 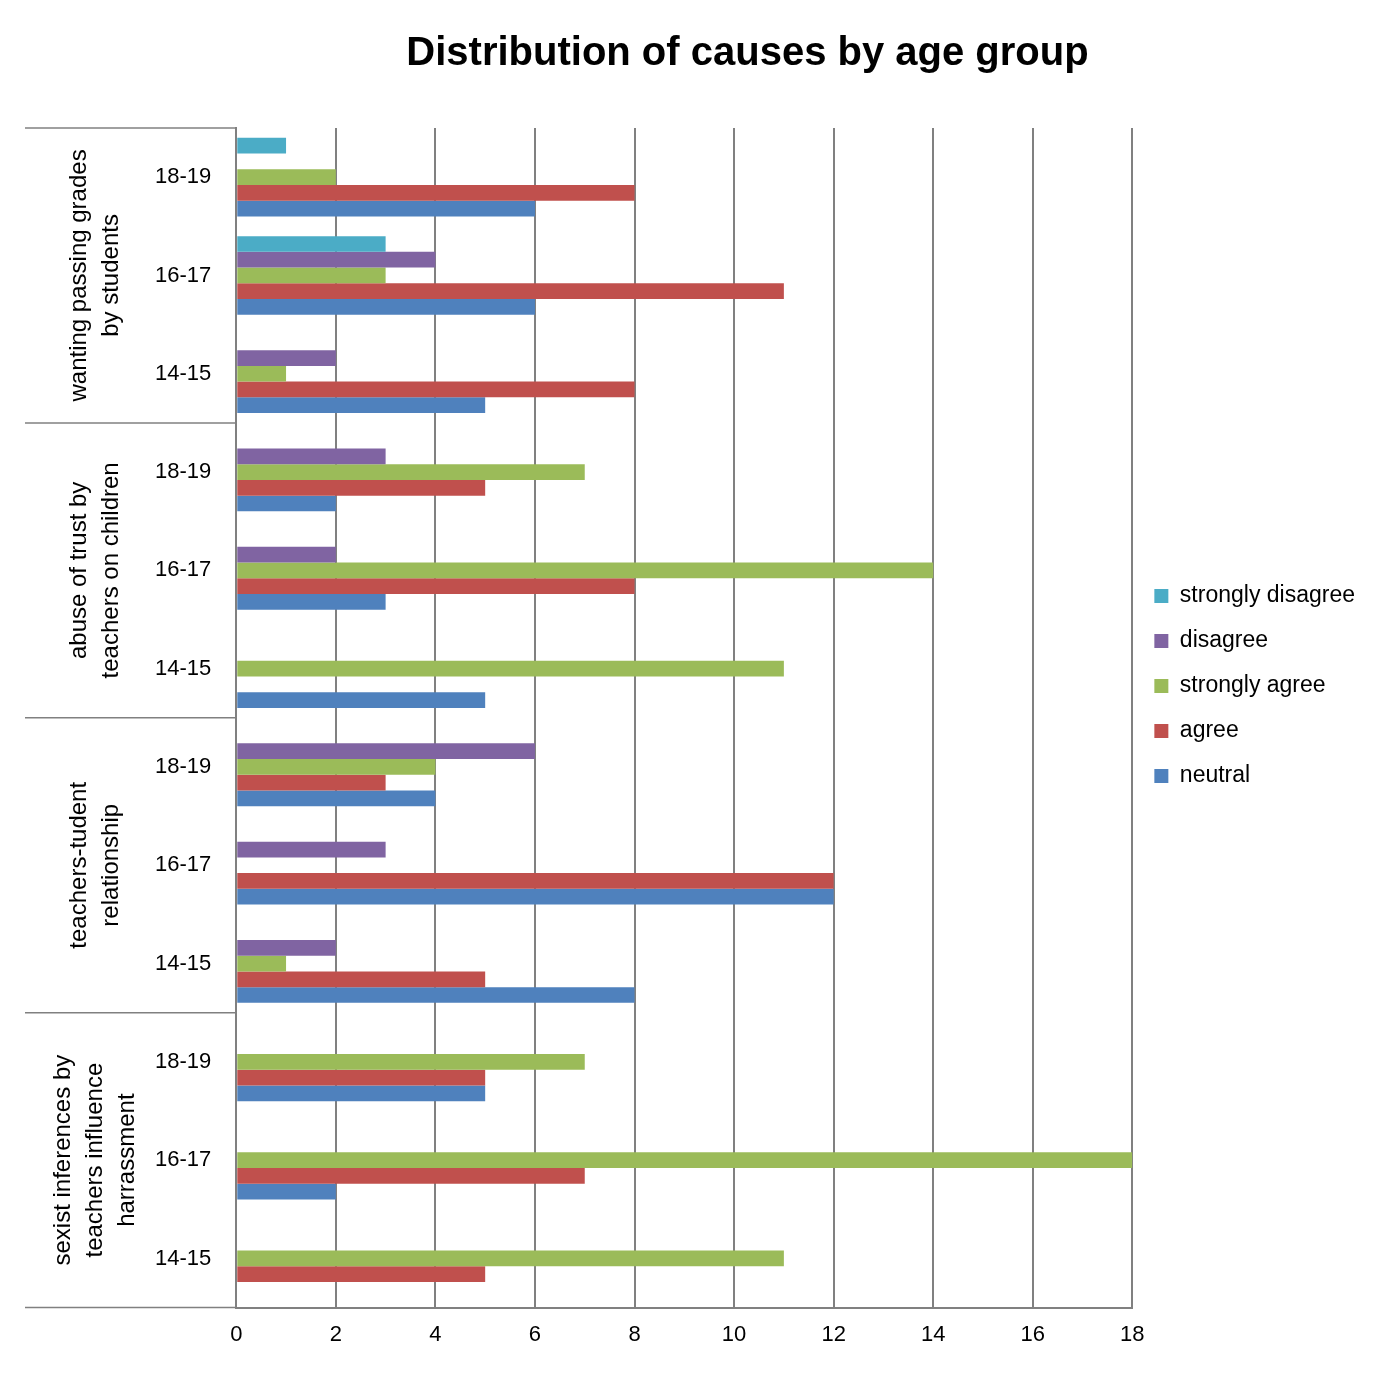 I want to click on legend-label: strongly agree, so click(x=1252, y=684).